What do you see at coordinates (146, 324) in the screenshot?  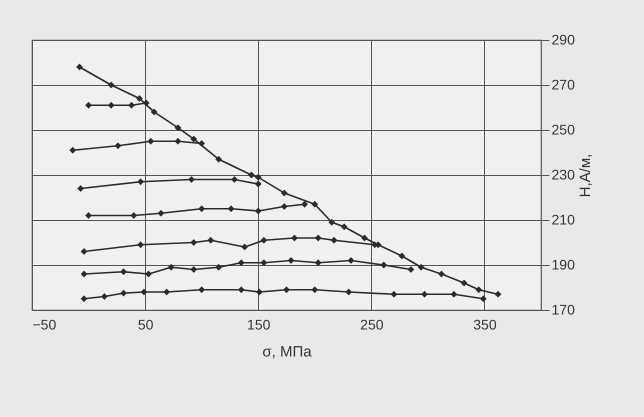 I see `x-tick-label: 50` at bounding box center [146, 324].